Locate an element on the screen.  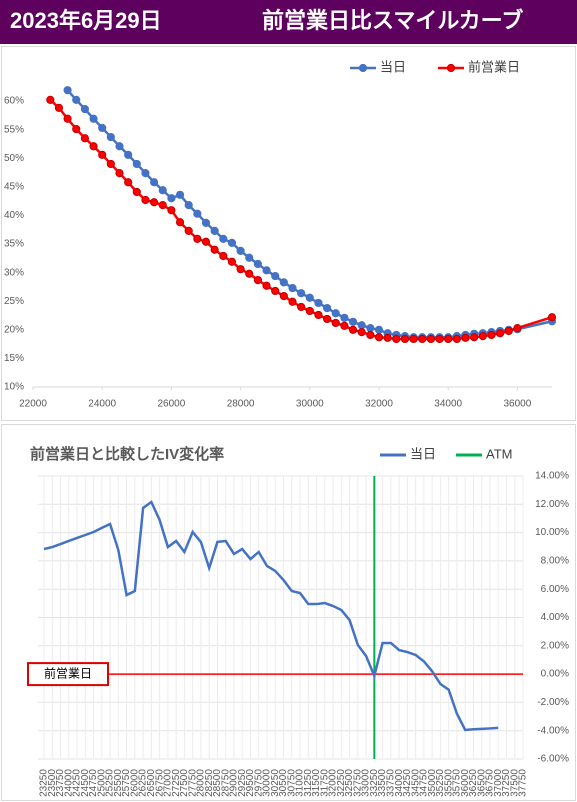
x-tick-label: 28750 is located at coordinates (225, 783).